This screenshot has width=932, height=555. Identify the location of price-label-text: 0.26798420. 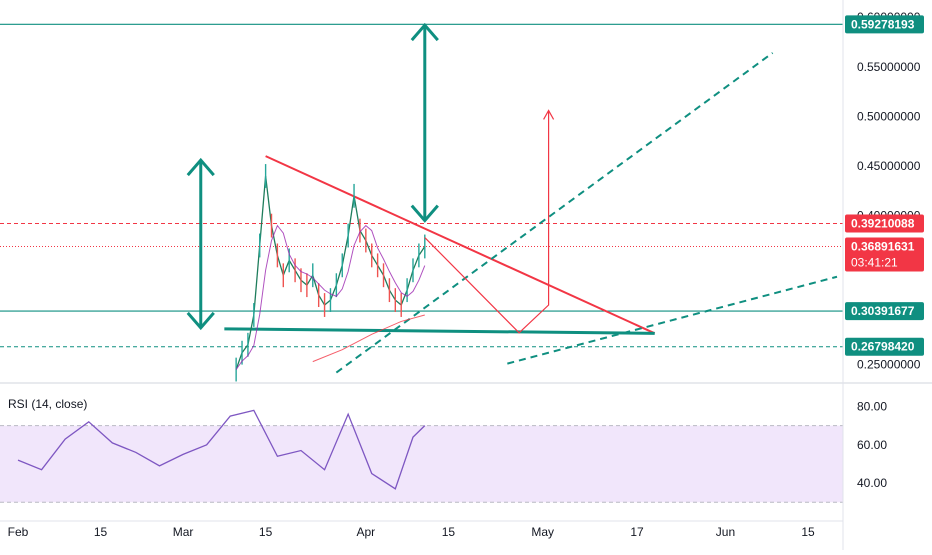
(883, 347).